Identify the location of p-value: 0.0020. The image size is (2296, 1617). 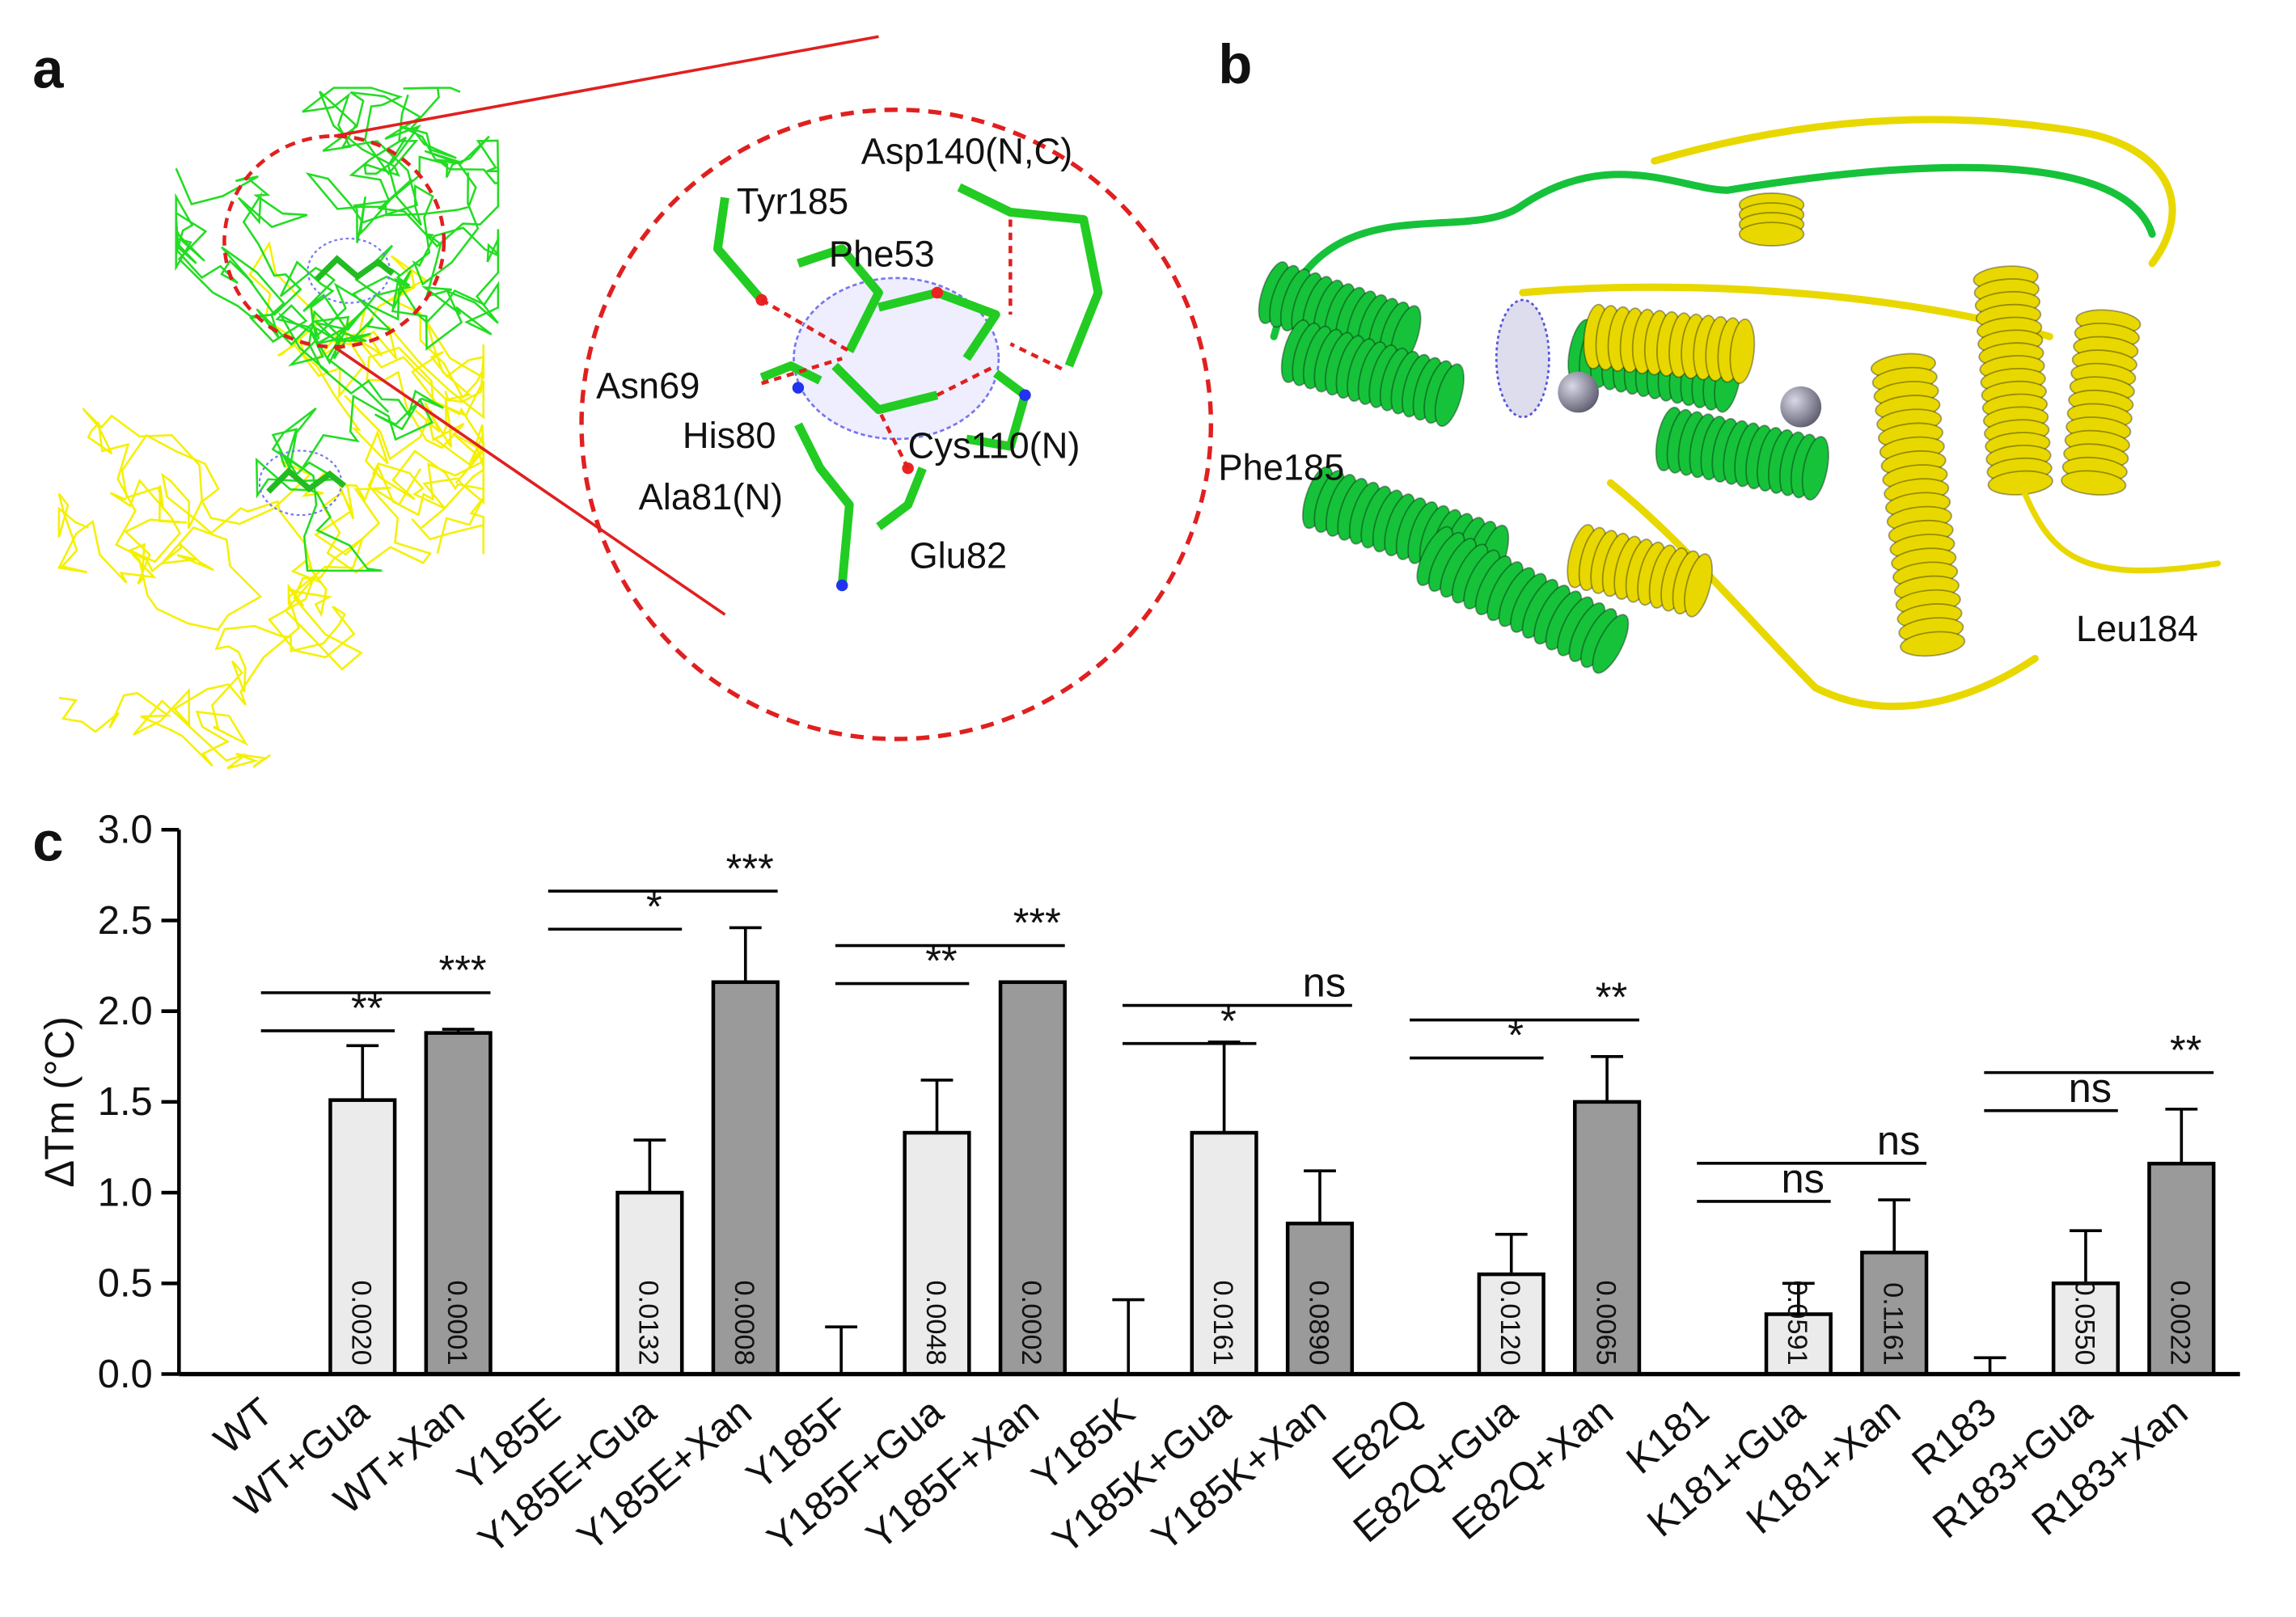
(361, 1323).